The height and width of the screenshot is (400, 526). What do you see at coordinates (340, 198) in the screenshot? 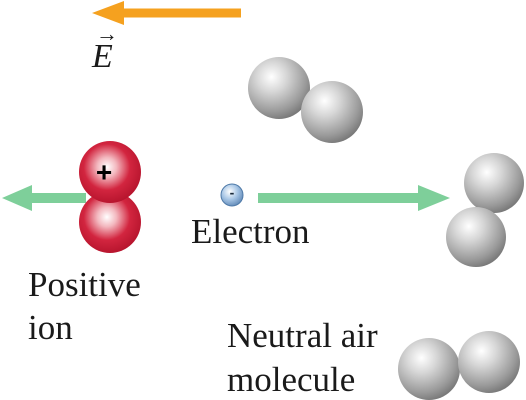
I see `electron-arrow-shaft` at bounding box center [340, 198].